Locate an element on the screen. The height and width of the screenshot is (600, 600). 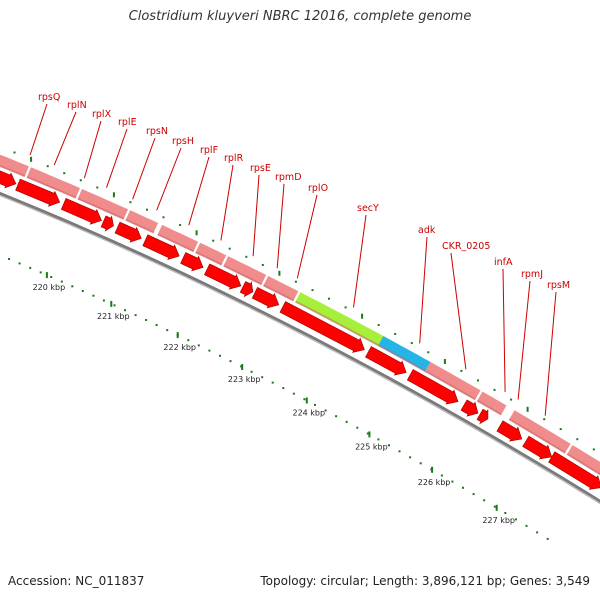
gene-label-rpse: rpsE is located at coordinates (260, 168).